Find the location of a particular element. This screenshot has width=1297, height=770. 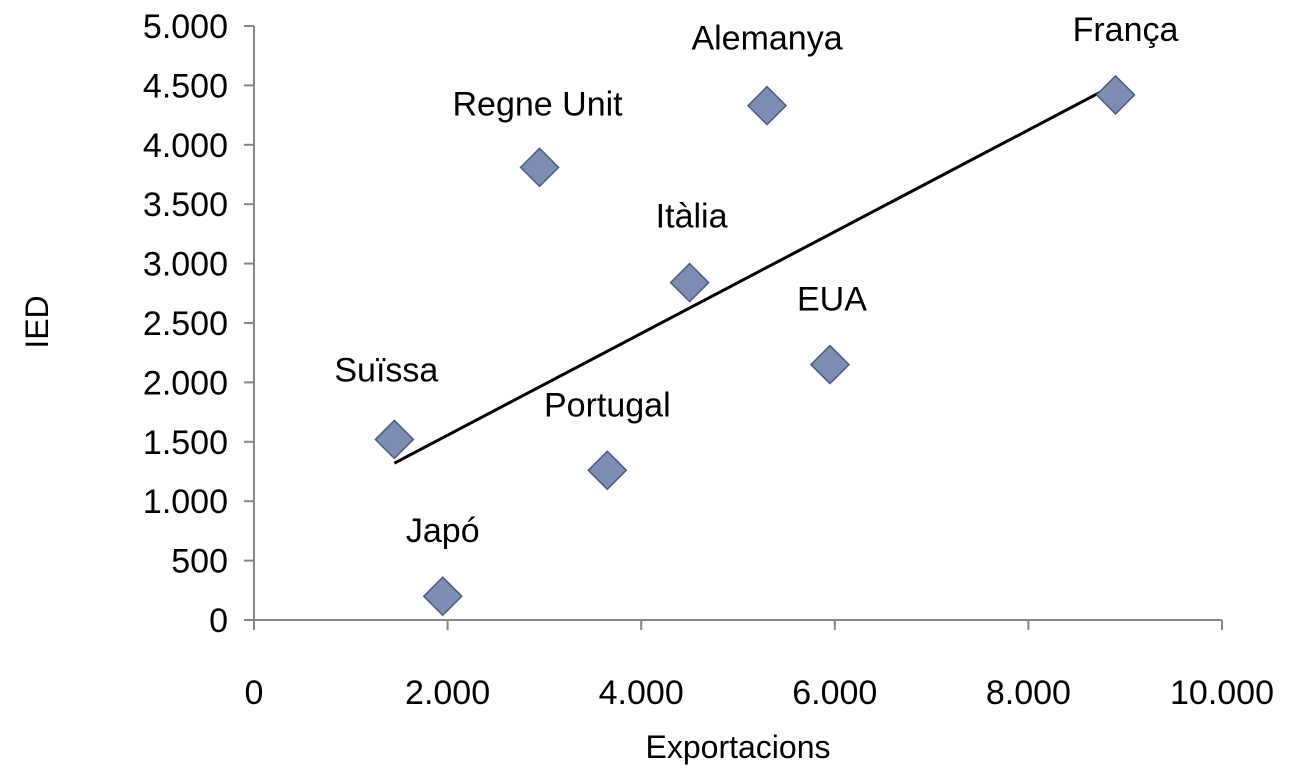

y-tick-label: 0 is located at coordinates (218, 621).